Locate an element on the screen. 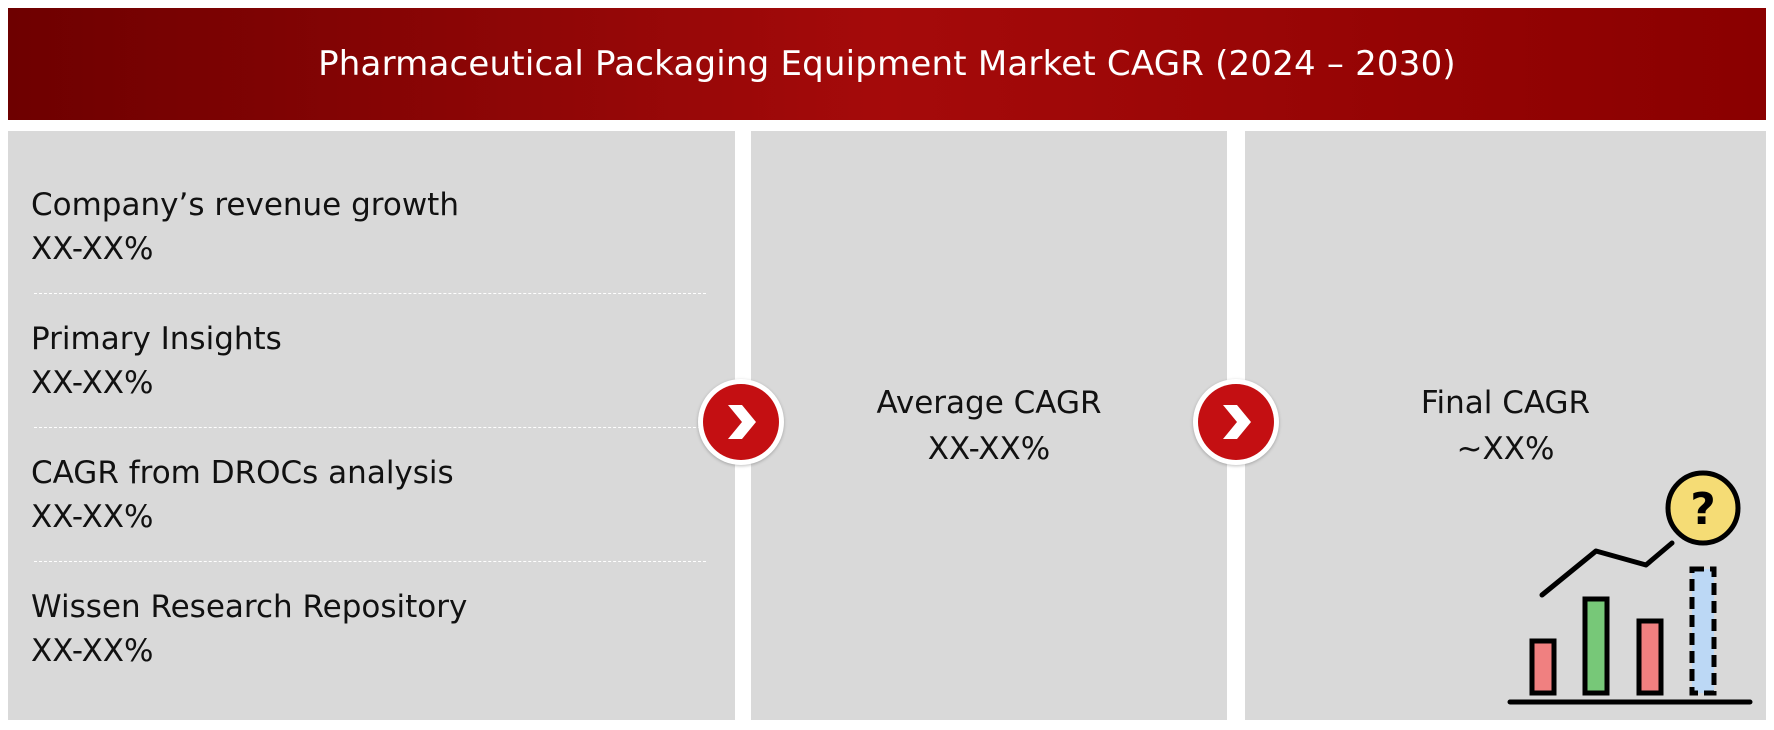  final-label: Final CAGR is located at coordinates (1505, 403).